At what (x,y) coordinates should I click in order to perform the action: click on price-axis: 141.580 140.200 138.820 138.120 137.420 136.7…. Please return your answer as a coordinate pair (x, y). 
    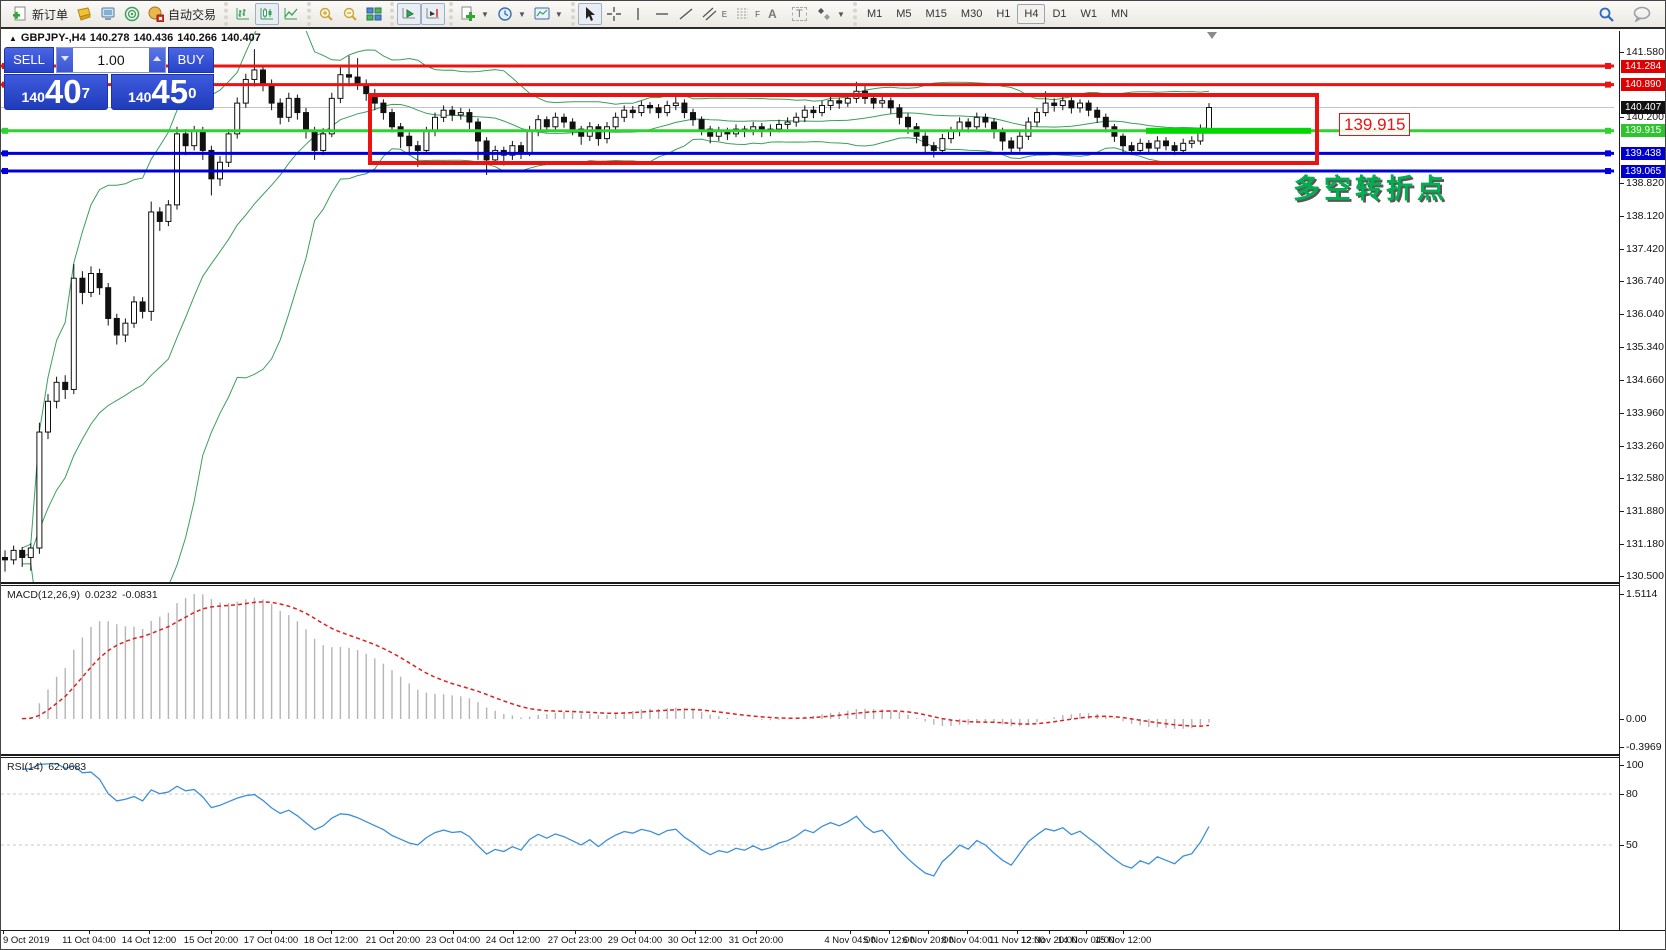
    Looking at the image, I should click on (1642, 490).